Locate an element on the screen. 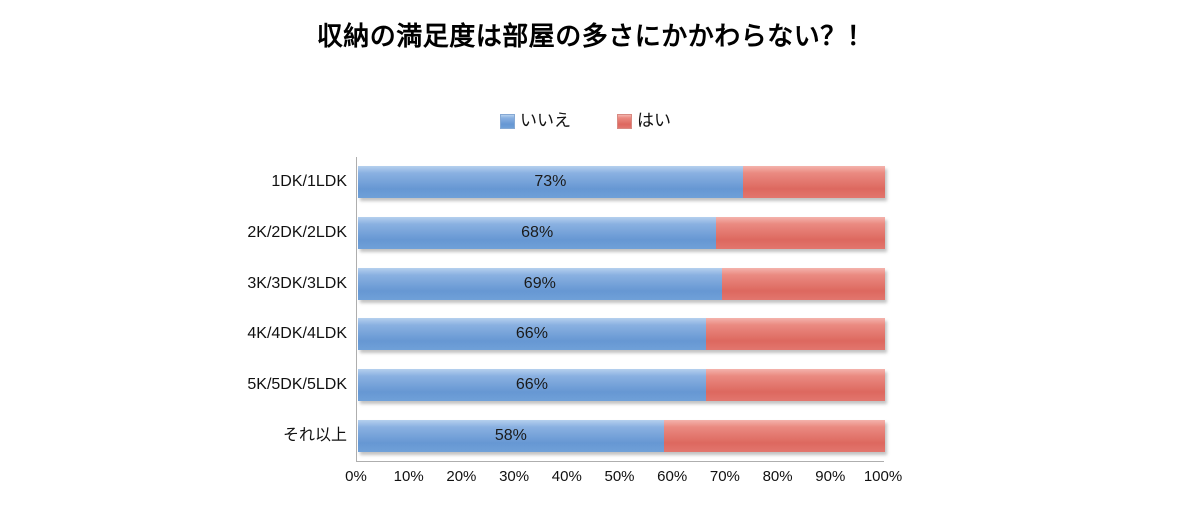 This screenshot has width=1190, height=516. bar-segment-no: 68% is located at coordinates (537, 233).